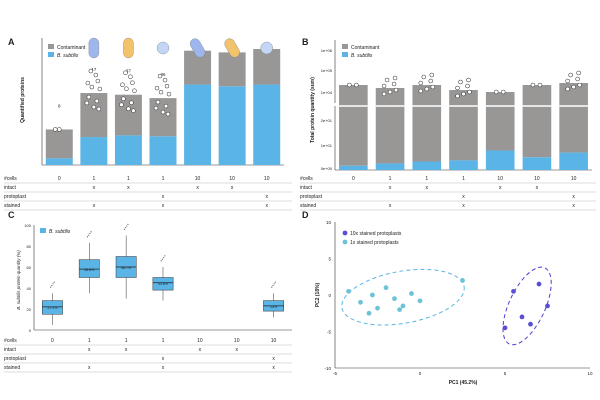  What do you see at coordinates (163, 48) in the screenshot?
I see `protoplast-icon` at bounding box center [163, 48].